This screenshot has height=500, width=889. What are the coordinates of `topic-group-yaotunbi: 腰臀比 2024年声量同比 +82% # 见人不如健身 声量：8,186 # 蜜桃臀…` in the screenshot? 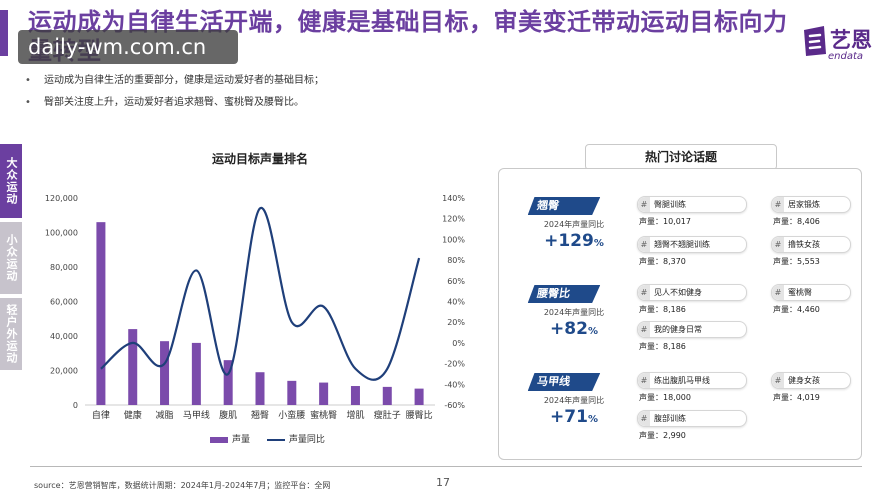 It's located at (680, 324).